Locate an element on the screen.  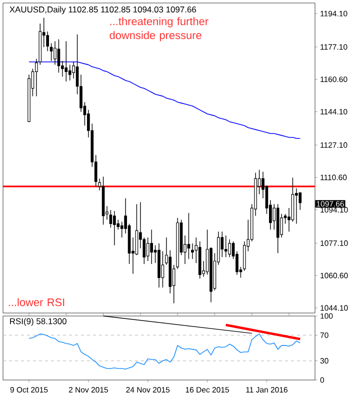
chart-title: RSI(9) 58.1300 is located at coordinates (38, 322).